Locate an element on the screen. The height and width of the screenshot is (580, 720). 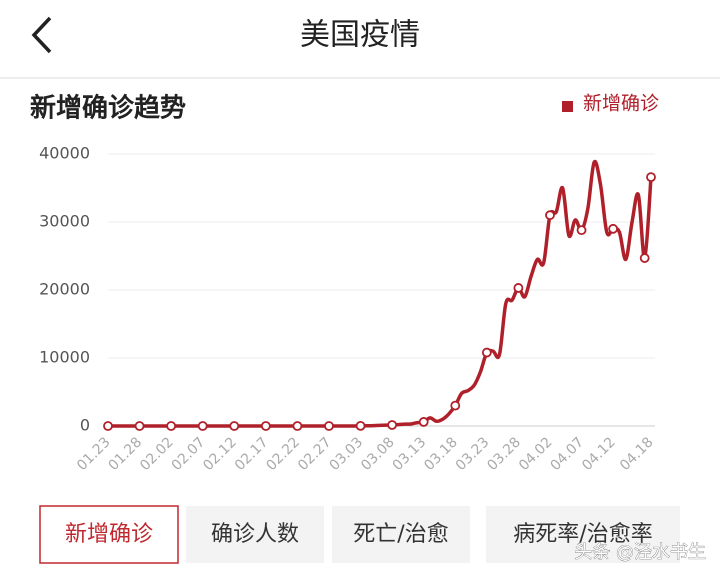
tab-label: 病死率/治愈率 is located at coordinates (582, 534).